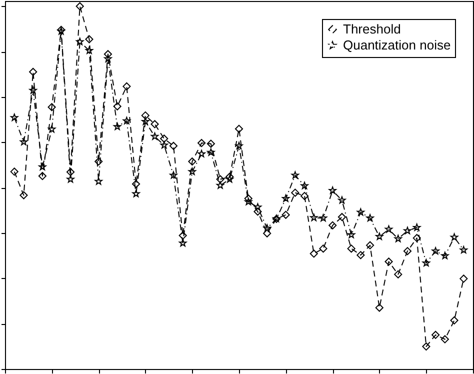  Describe the element at coordinates (372, 29) in the screenshot. I see `legend-label: Threshold` at that location.